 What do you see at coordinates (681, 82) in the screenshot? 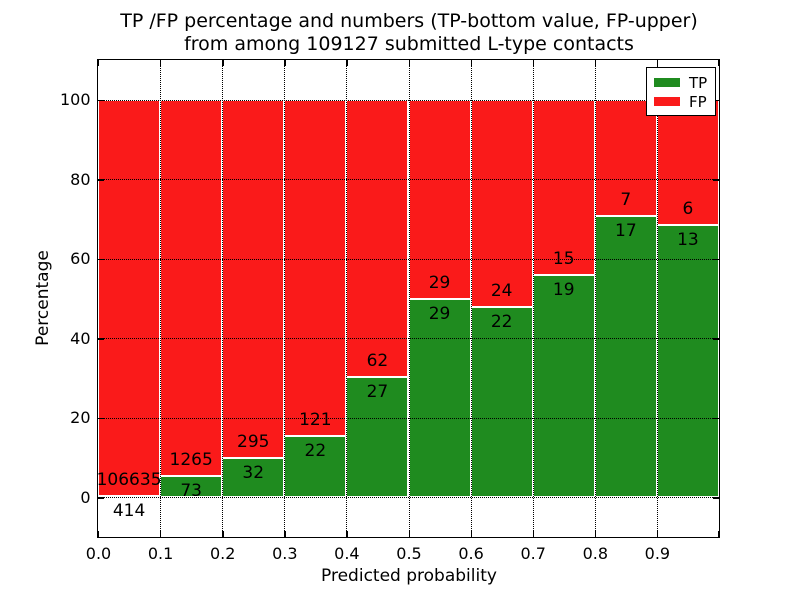
I see `legend-item-tp: TP` at bounding box center [681, 82].